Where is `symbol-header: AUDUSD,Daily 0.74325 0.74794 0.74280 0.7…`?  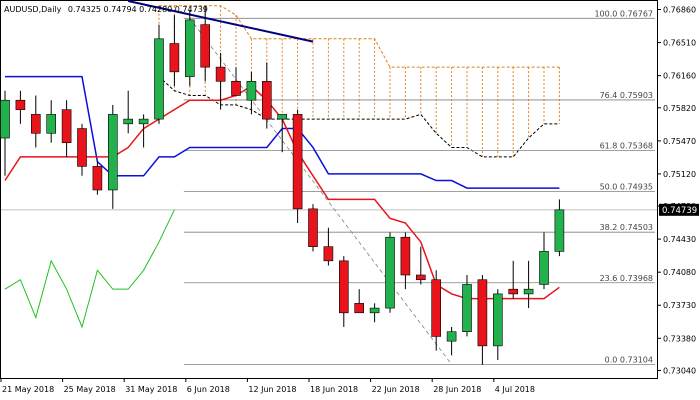
symbol-header: AUDUSD,Daily 0.74325 0.74794 0.74280 0.7… is located at coordinates (106, 9).